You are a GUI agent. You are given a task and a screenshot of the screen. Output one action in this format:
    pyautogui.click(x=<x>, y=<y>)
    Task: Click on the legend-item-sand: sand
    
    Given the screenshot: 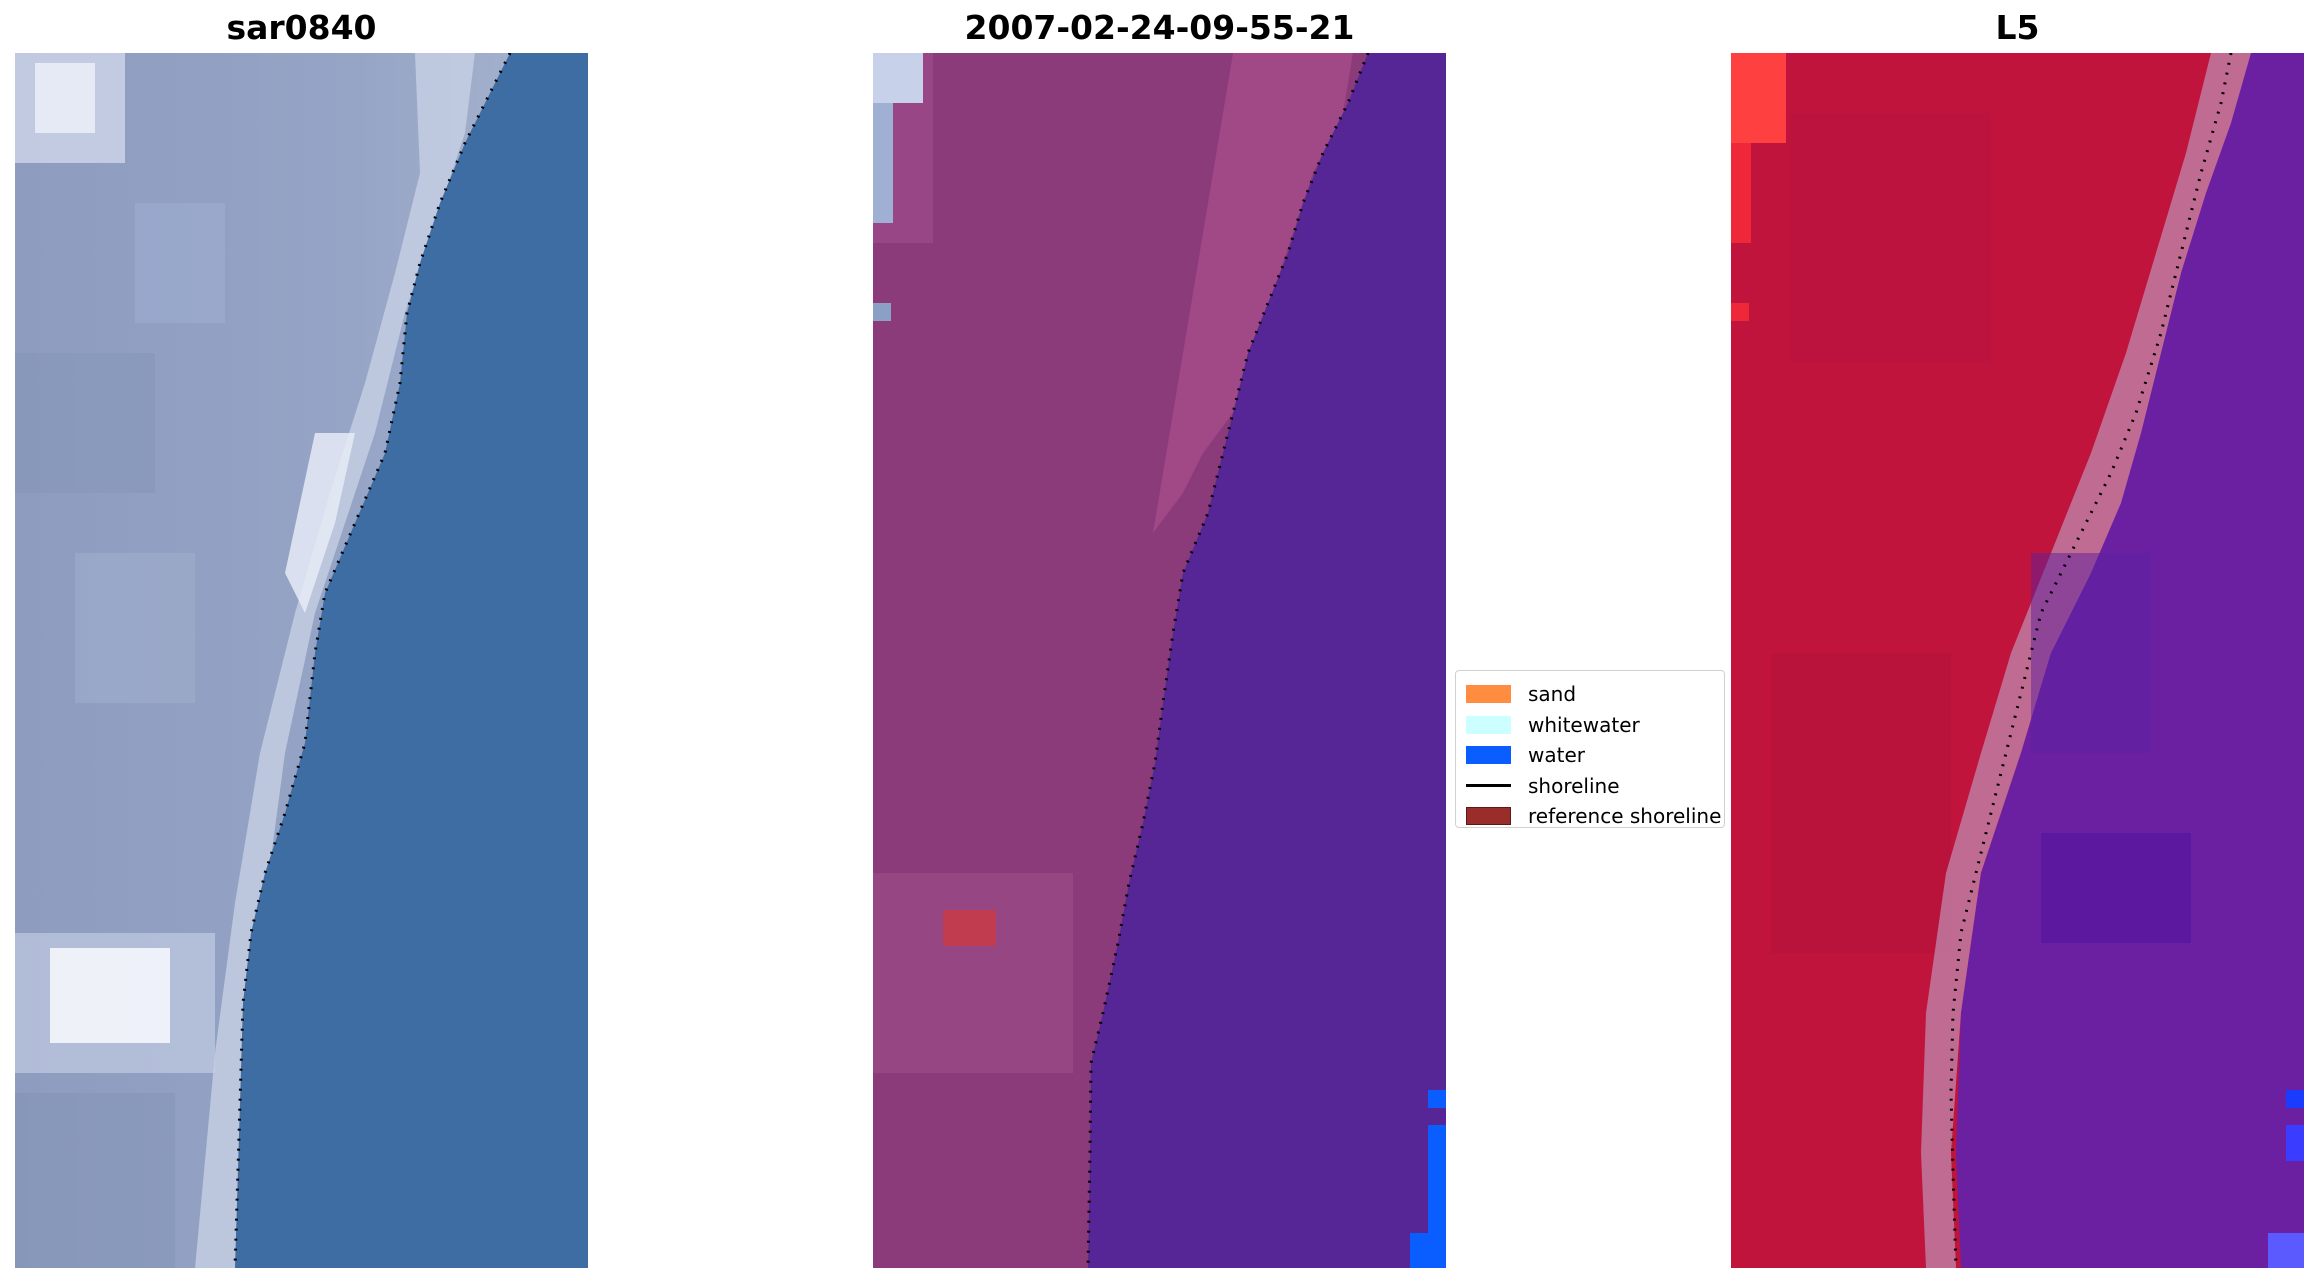 What is the action you would take?
    pyautogui.click(x=1595, y=694)
    